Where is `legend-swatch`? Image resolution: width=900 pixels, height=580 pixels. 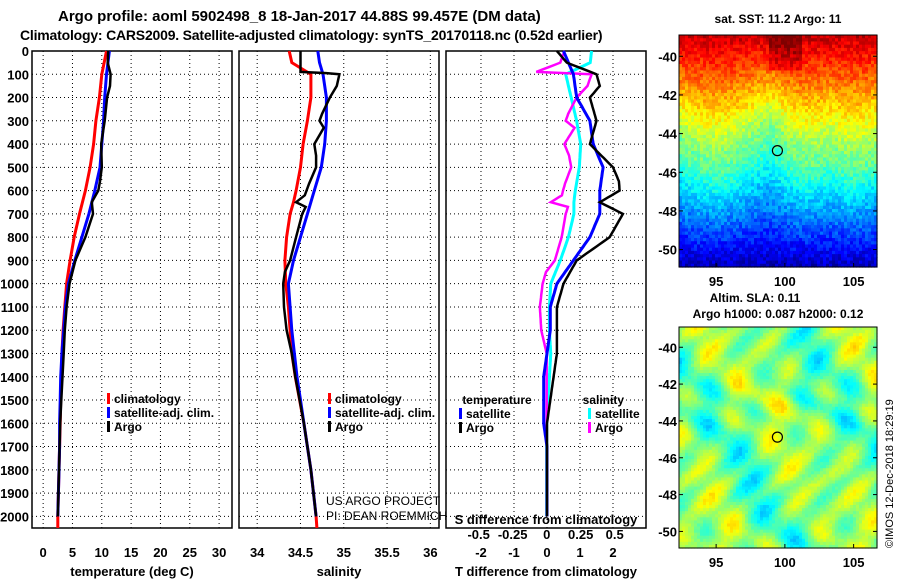
legend-swatch is located at coordinates (329, 426).